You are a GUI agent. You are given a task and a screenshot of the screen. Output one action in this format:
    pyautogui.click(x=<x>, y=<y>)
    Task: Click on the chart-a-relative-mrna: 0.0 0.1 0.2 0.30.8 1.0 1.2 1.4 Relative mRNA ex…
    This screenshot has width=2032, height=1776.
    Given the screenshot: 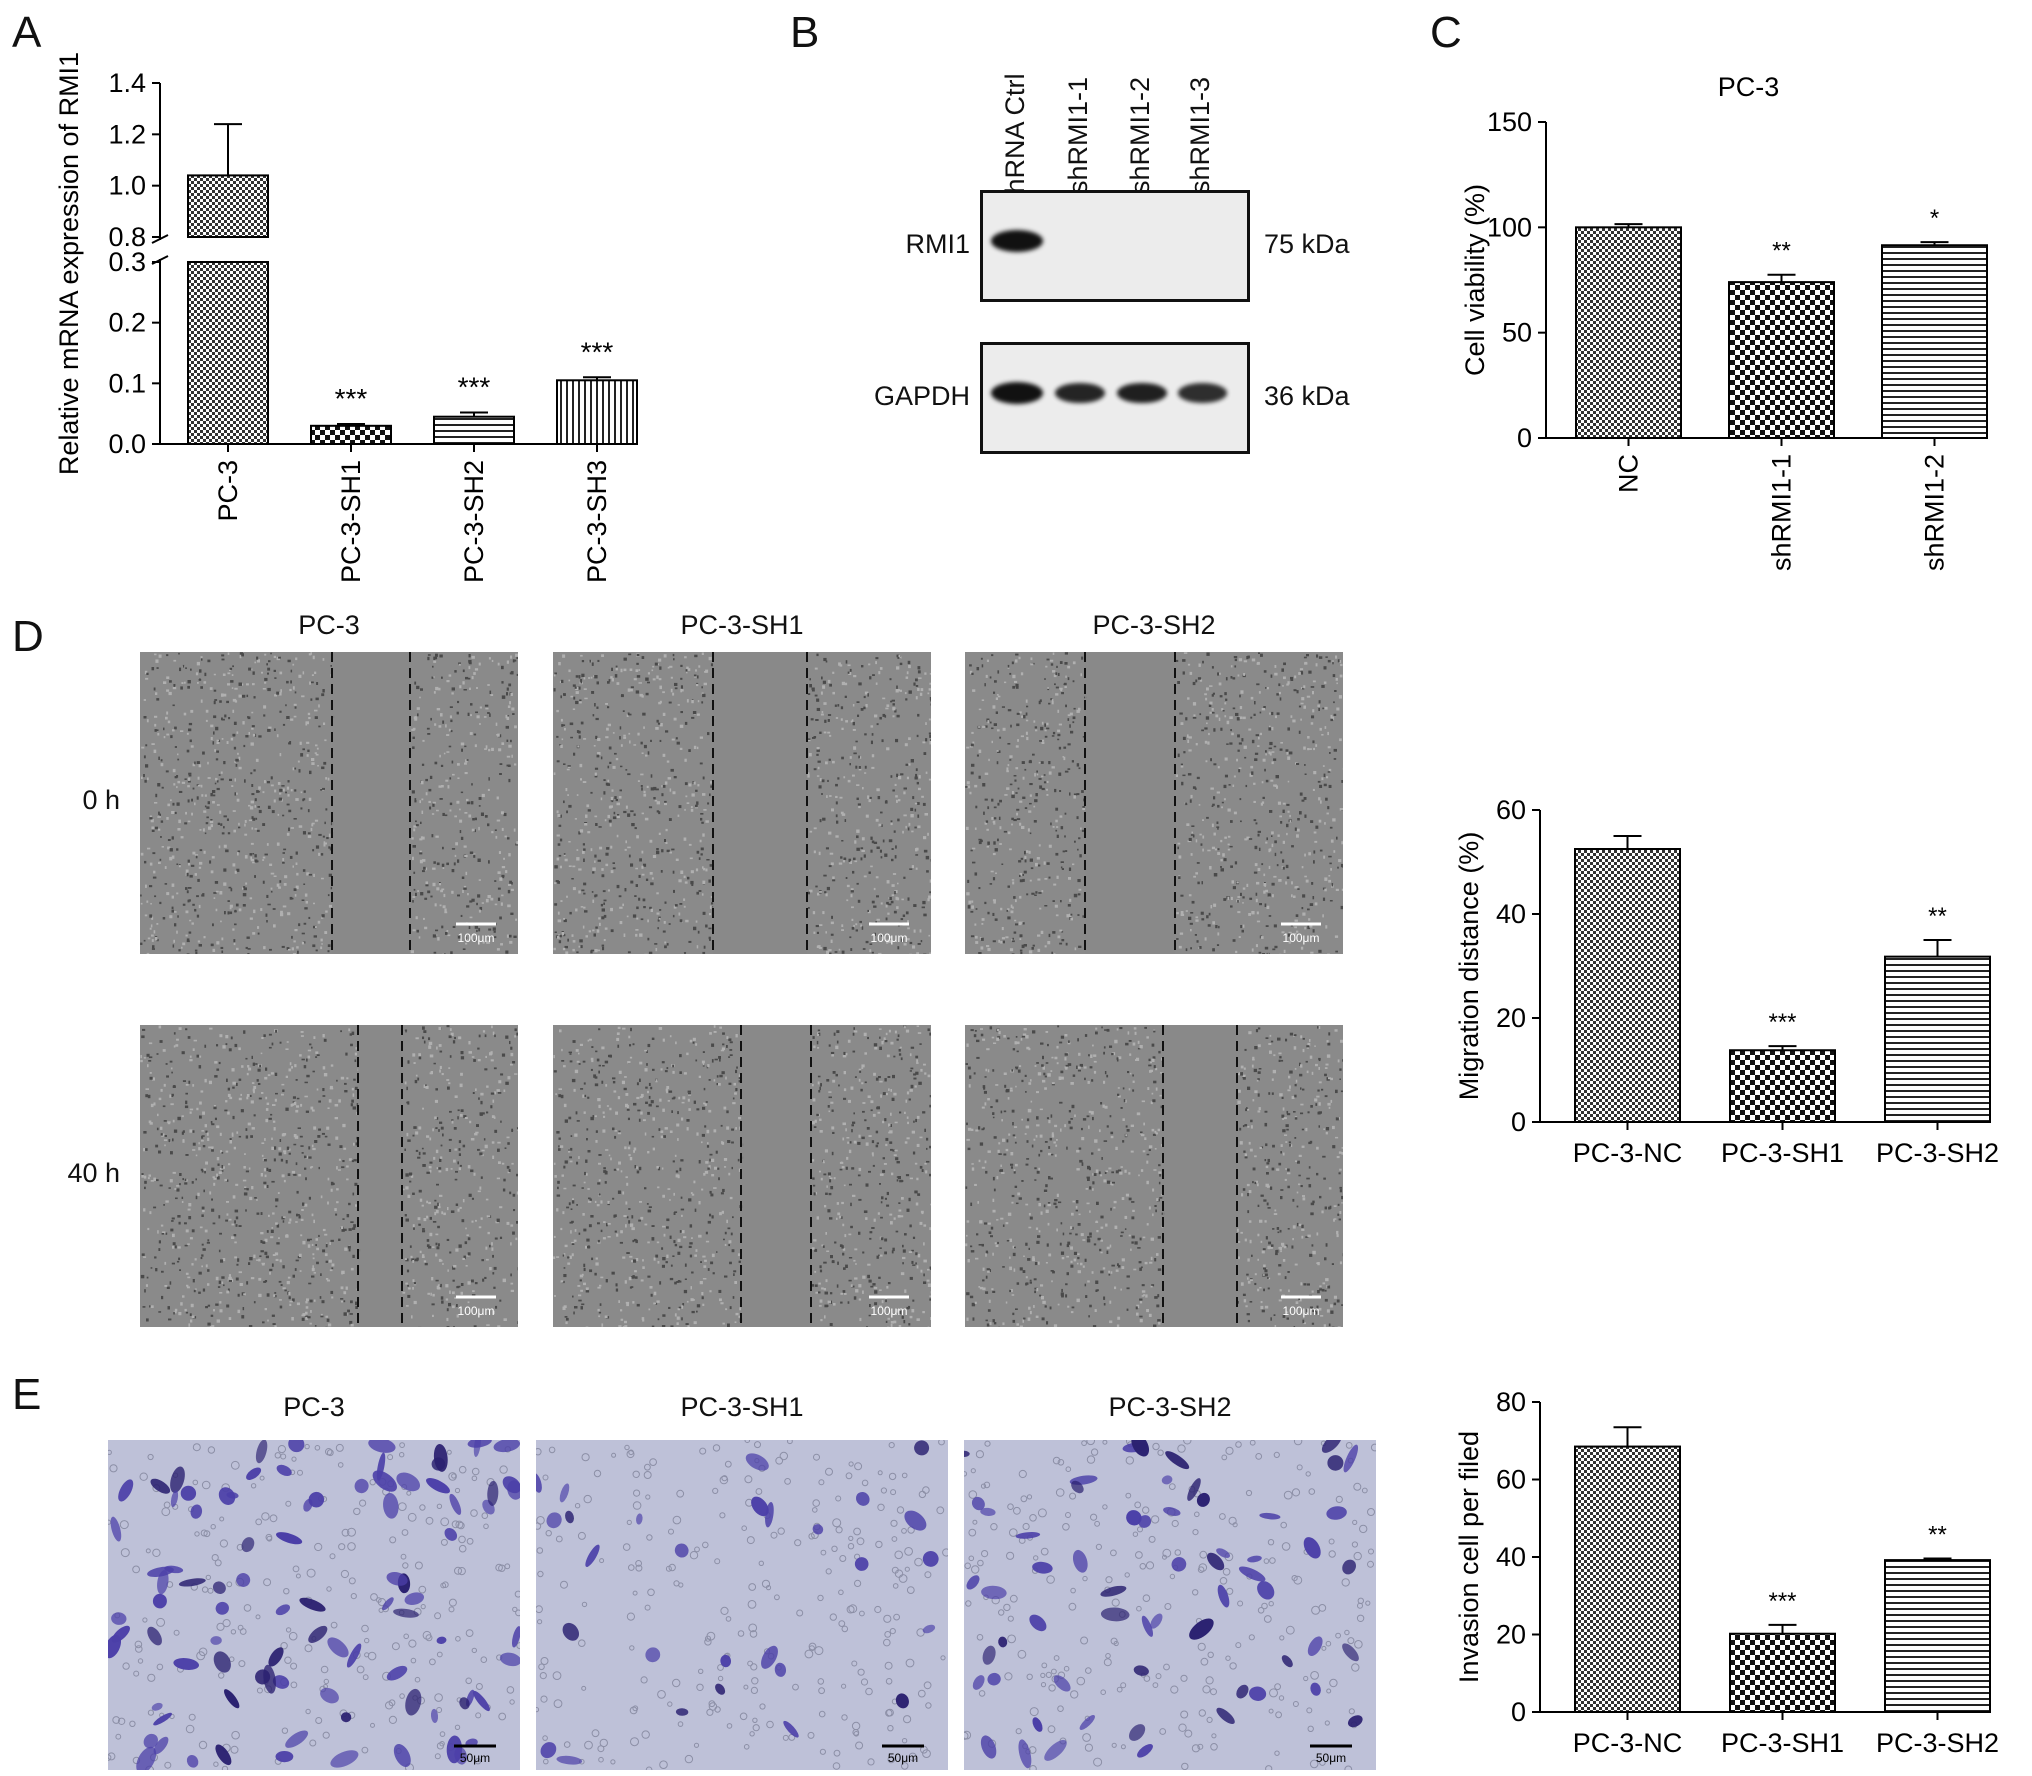 What is the action you would take?
    pyautogui.click(x=346, y=317)
    